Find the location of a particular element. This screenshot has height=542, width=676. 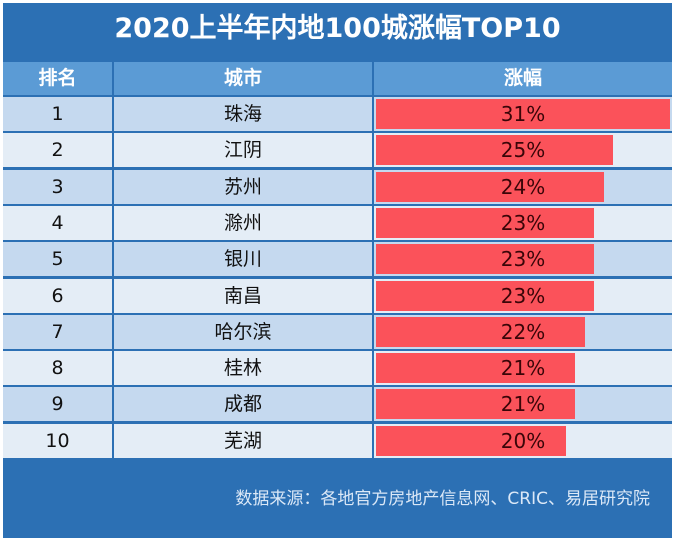

city-cell: 银川 is located at coordinates (243, 259).